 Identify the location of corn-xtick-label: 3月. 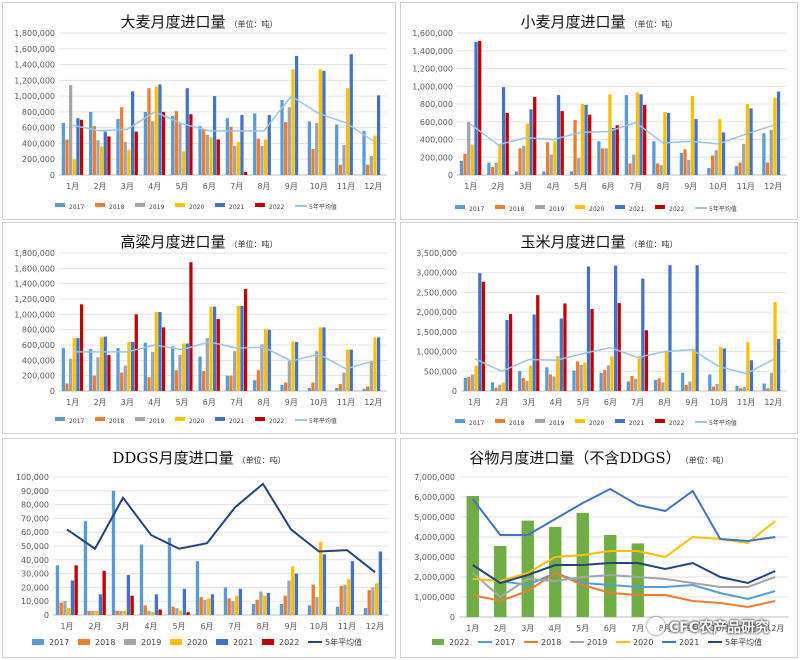
(528, 402).